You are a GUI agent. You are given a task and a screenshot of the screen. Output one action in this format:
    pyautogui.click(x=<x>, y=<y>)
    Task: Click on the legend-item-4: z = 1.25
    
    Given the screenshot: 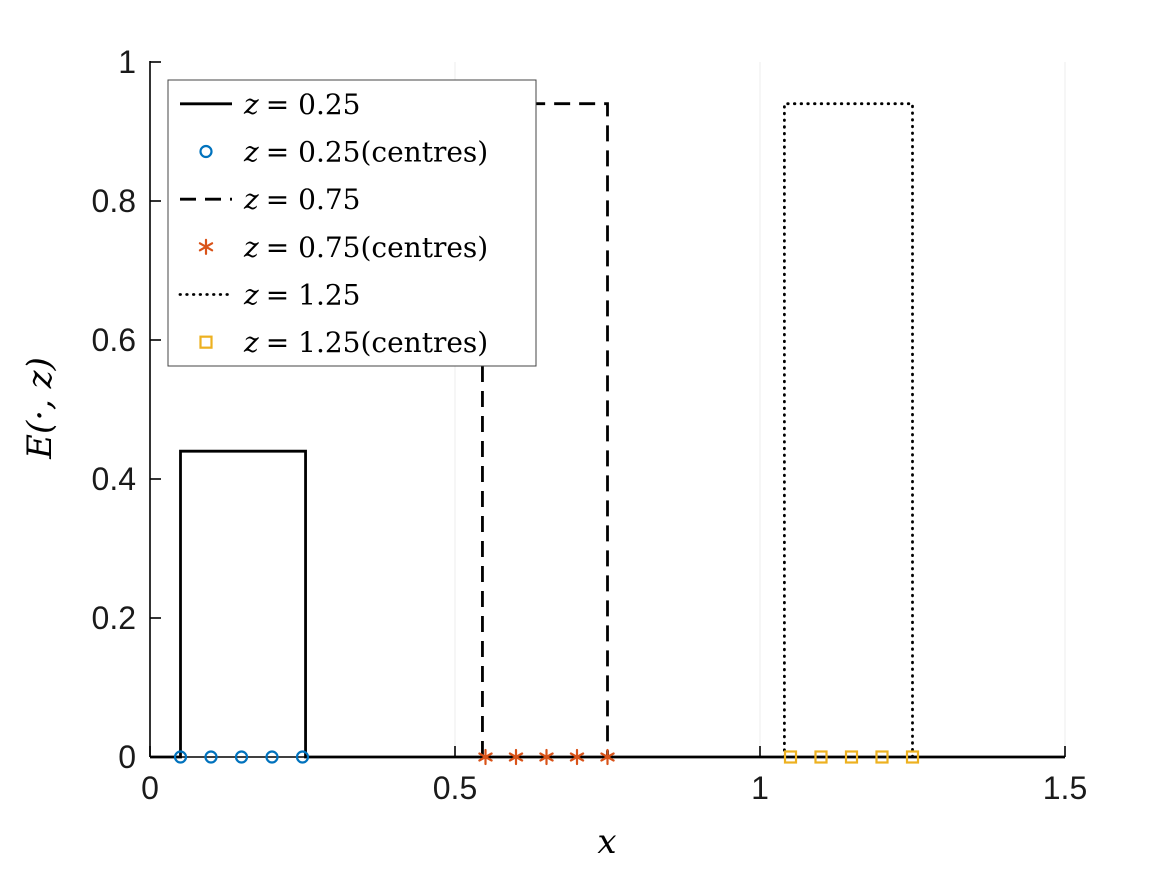 What is the action you would take?
    pyautogui.click(x=269, y=295)
    